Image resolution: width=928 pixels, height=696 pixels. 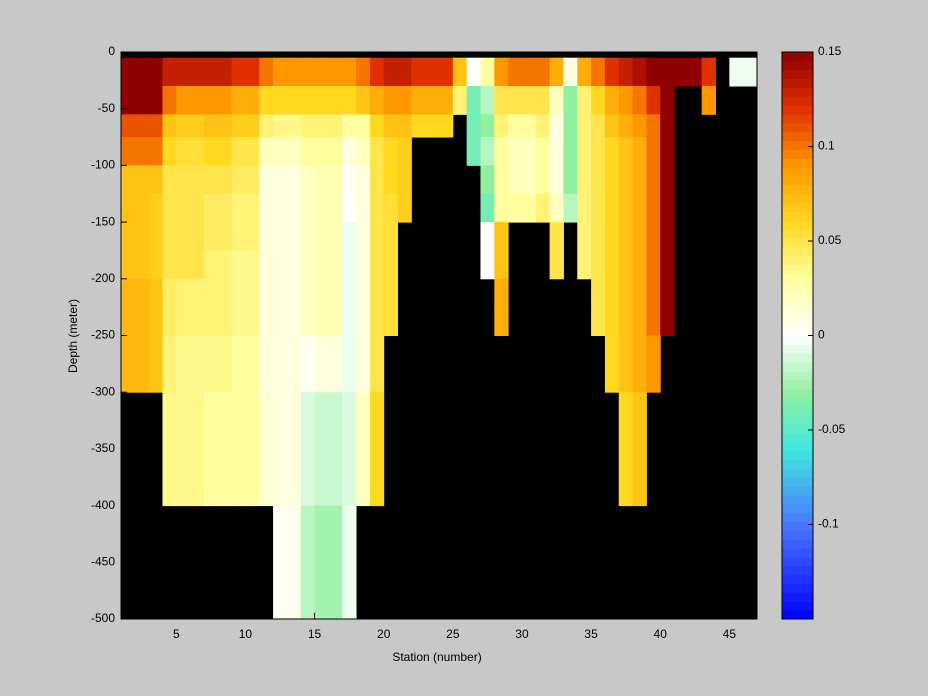 What do you see at coordinates (821, 335) in the screenshot?
I see `colorbar-tick-label: 0` at bounding box center [821, 335].